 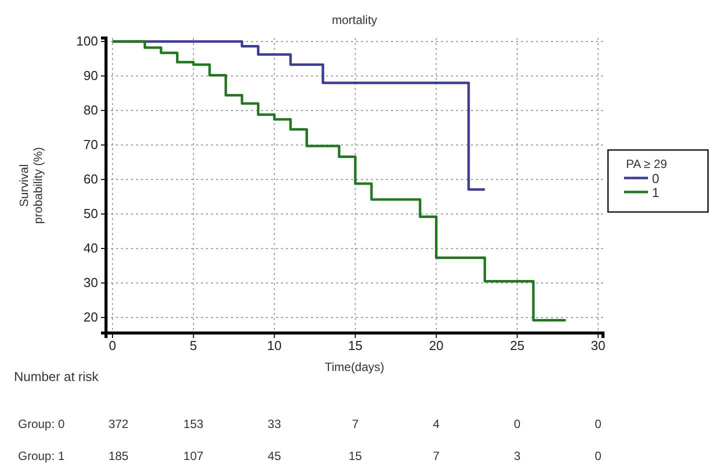 I want to click on legend-title: PA ≥ 29, so click(x=647, y=164).